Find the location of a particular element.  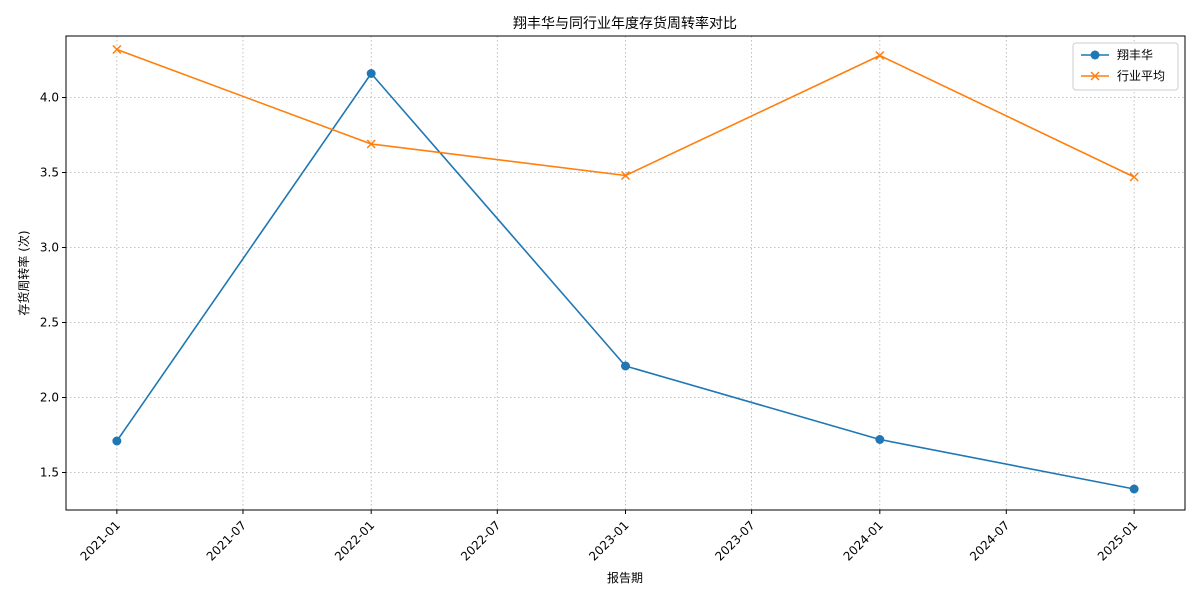

x-tick-label: 2023-01 is located at coordinates (608, 540).